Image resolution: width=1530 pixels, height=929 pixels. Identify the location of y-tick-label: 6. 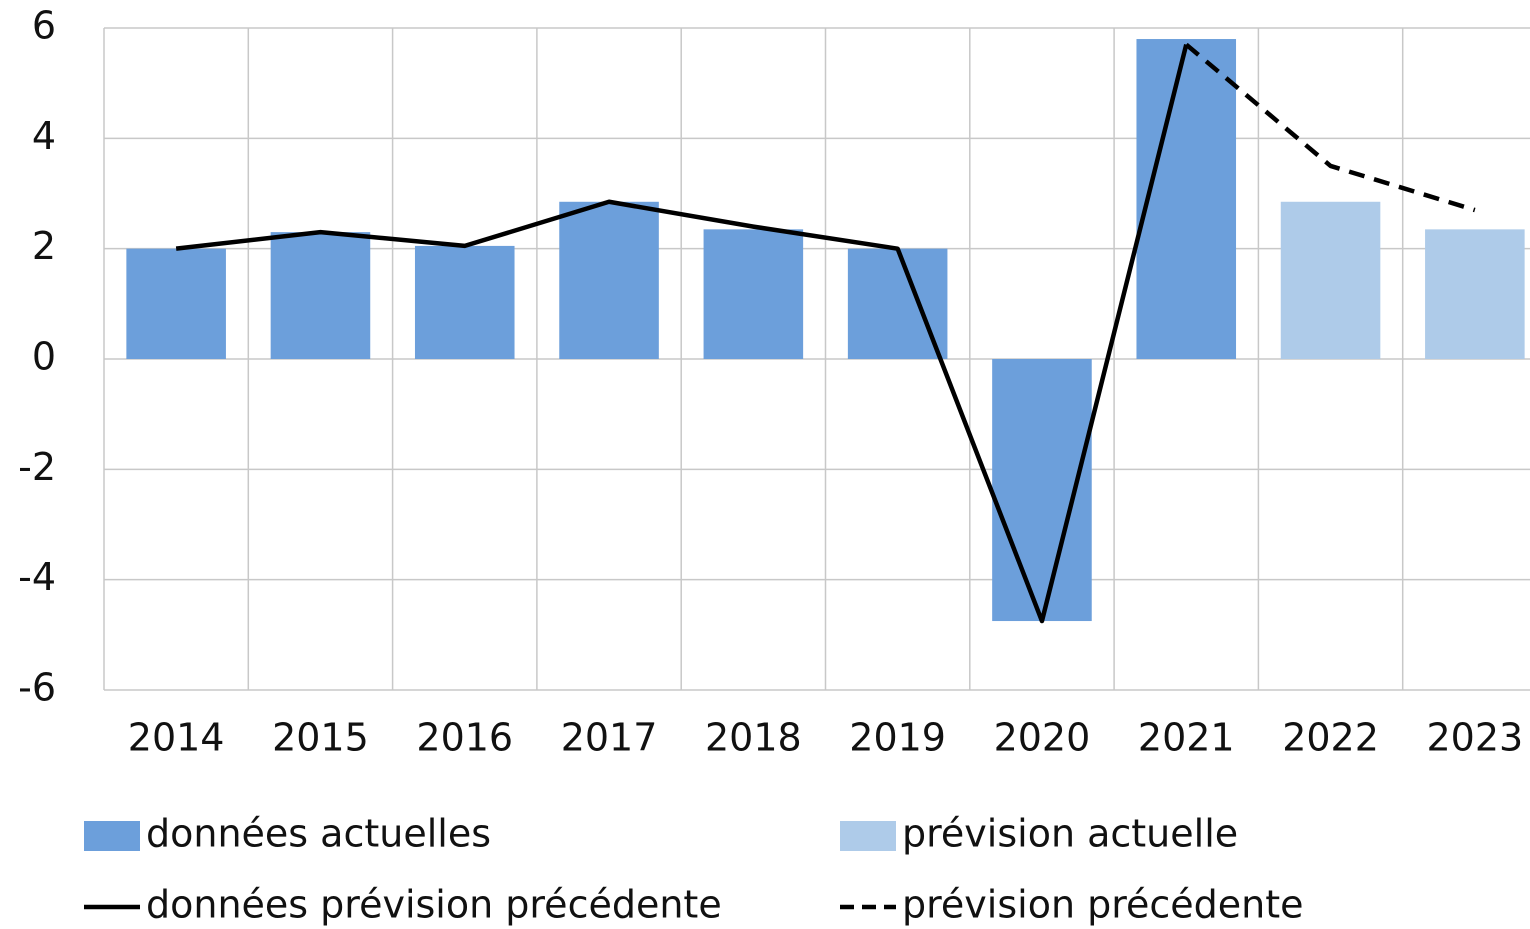
(44, 26).